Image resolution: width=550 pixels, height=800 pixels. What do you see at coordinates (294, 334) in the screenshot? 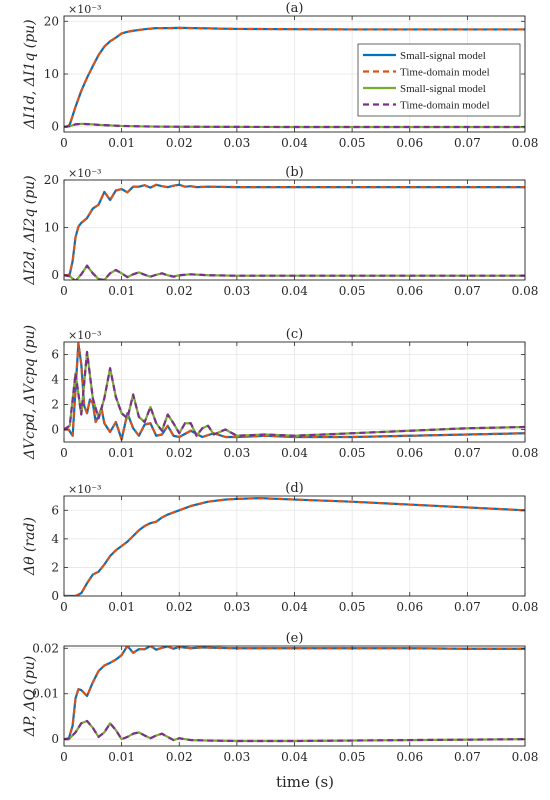
I see `panel-title: (c)` at bounding box center [294, 334].